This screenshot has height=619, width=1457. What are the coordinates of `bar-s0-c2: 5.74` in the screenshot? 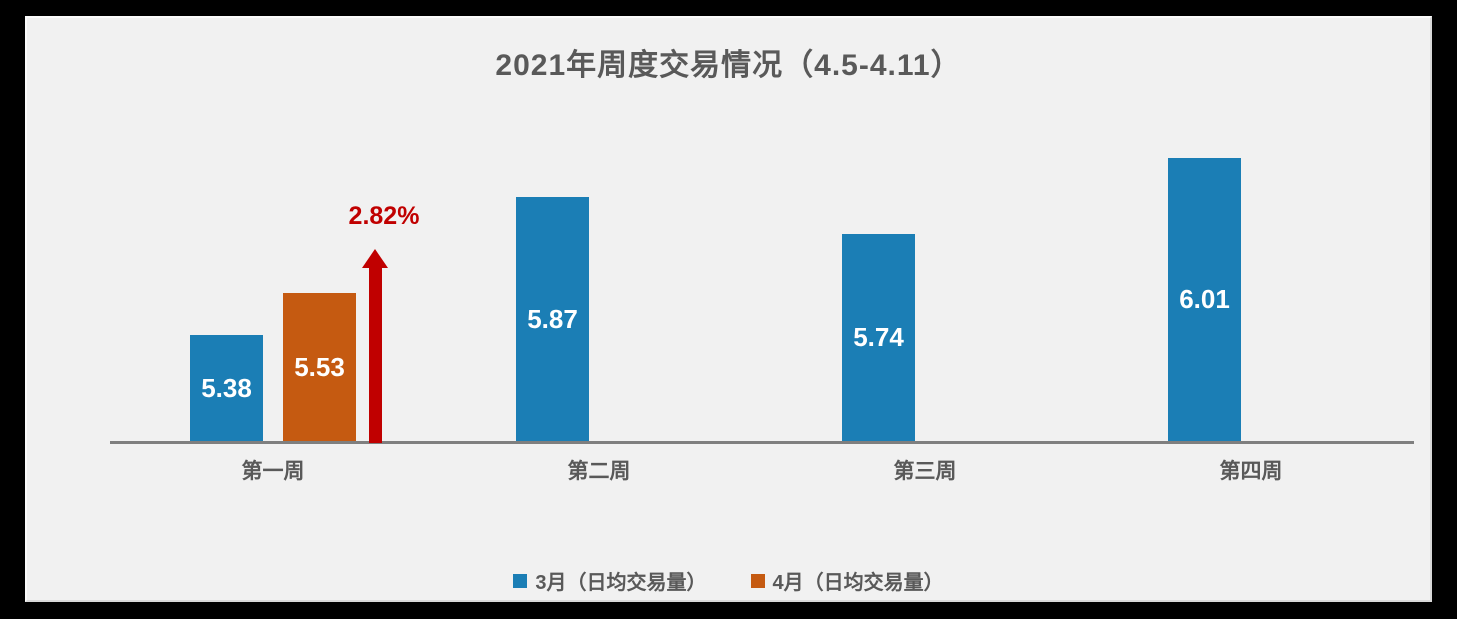 It's located at (878, 337).